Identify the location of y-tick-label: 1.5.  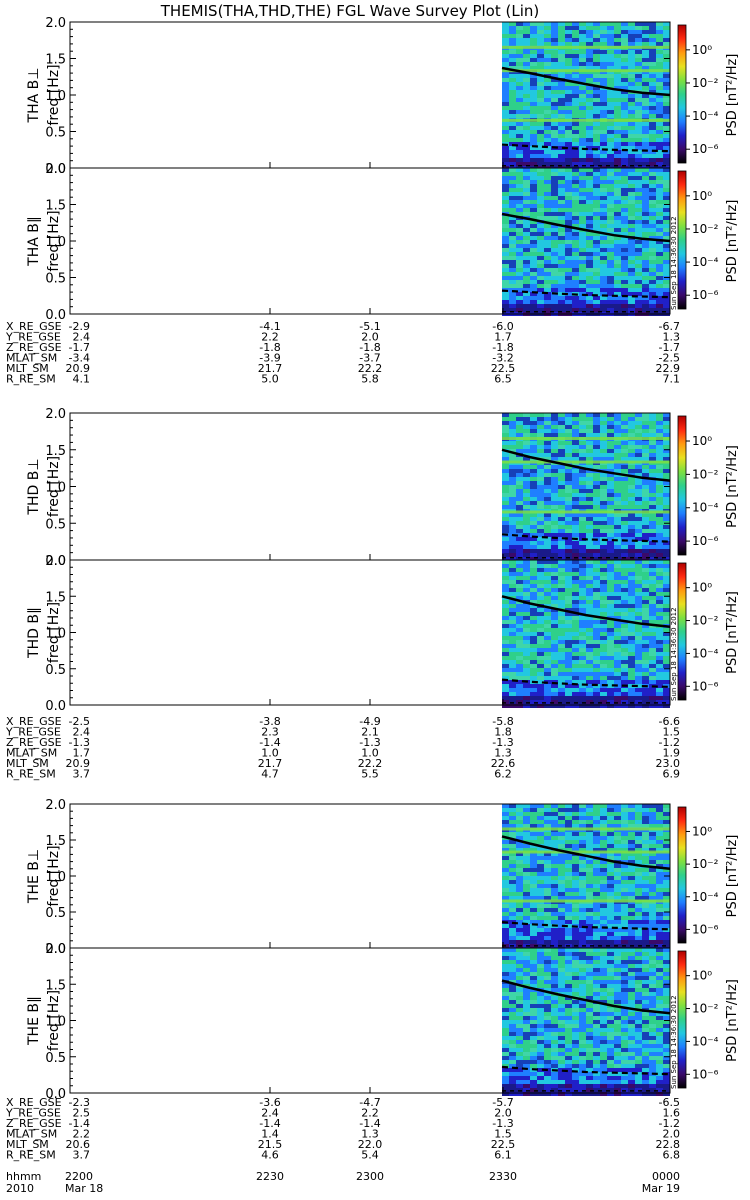
(55, 597).